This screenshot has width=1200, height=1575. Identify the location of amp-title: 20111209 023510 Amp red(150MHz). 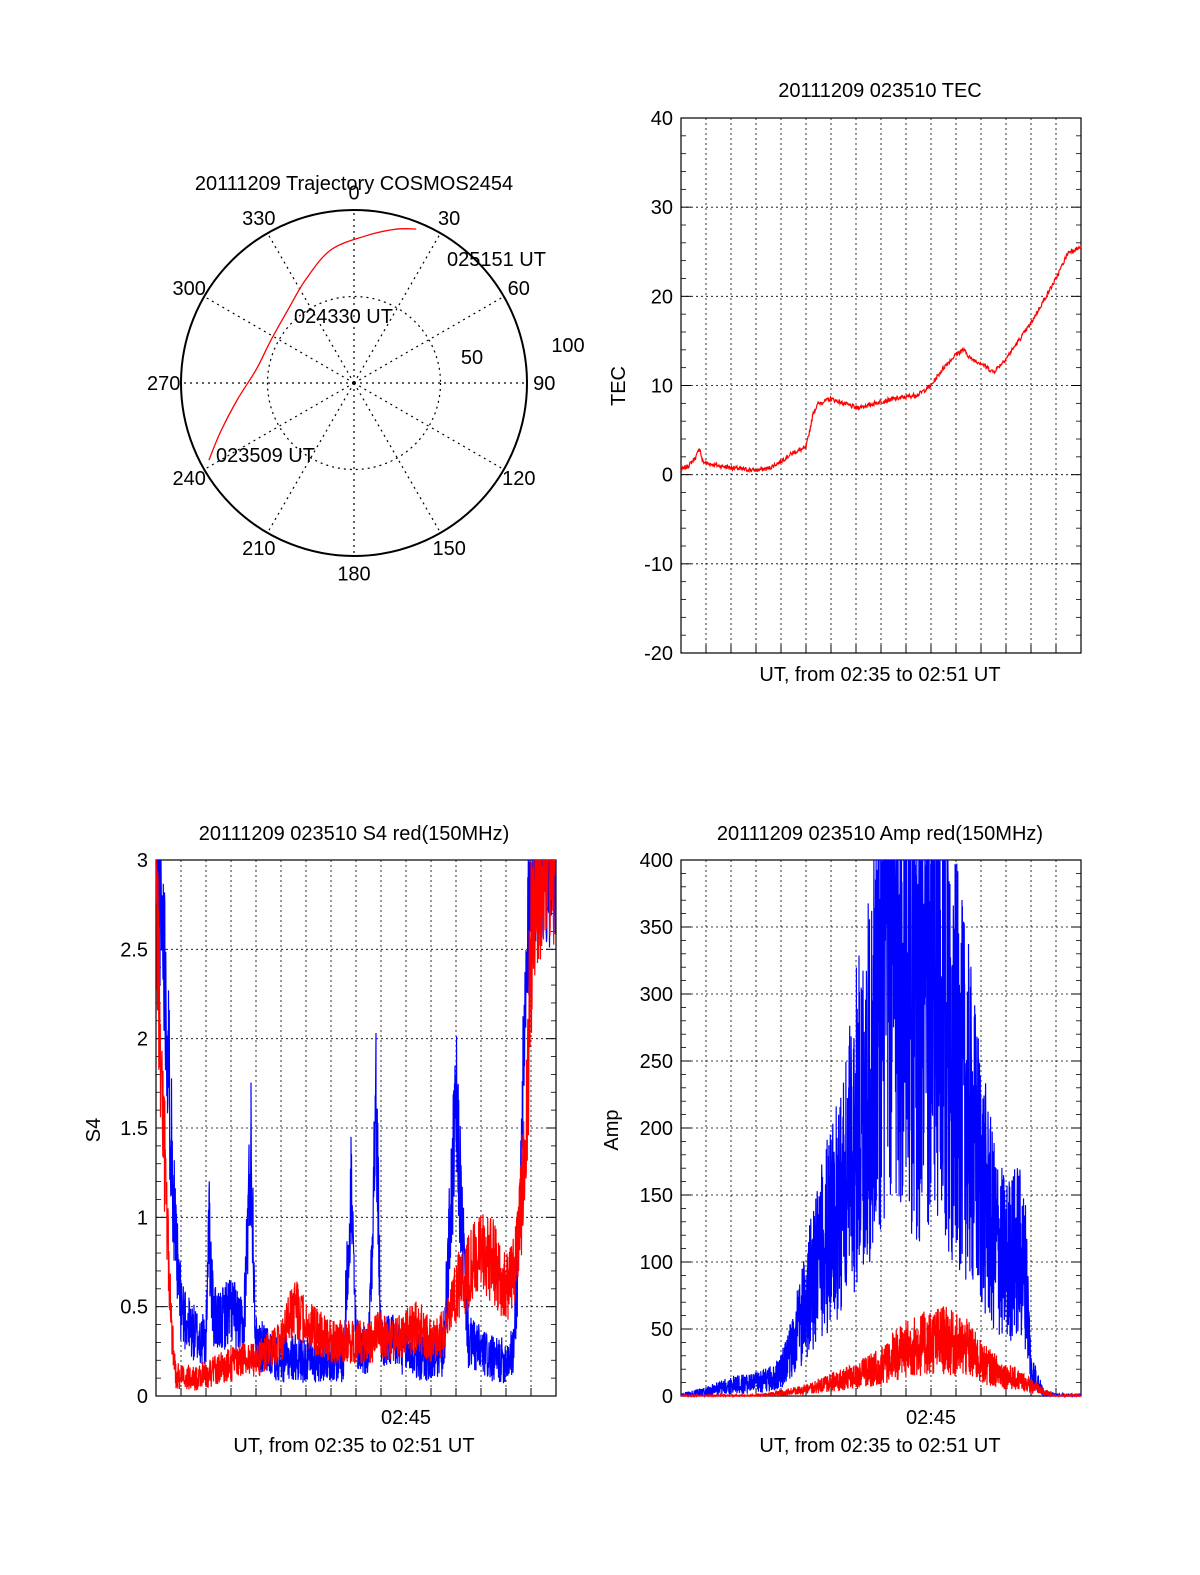
(880, 834).